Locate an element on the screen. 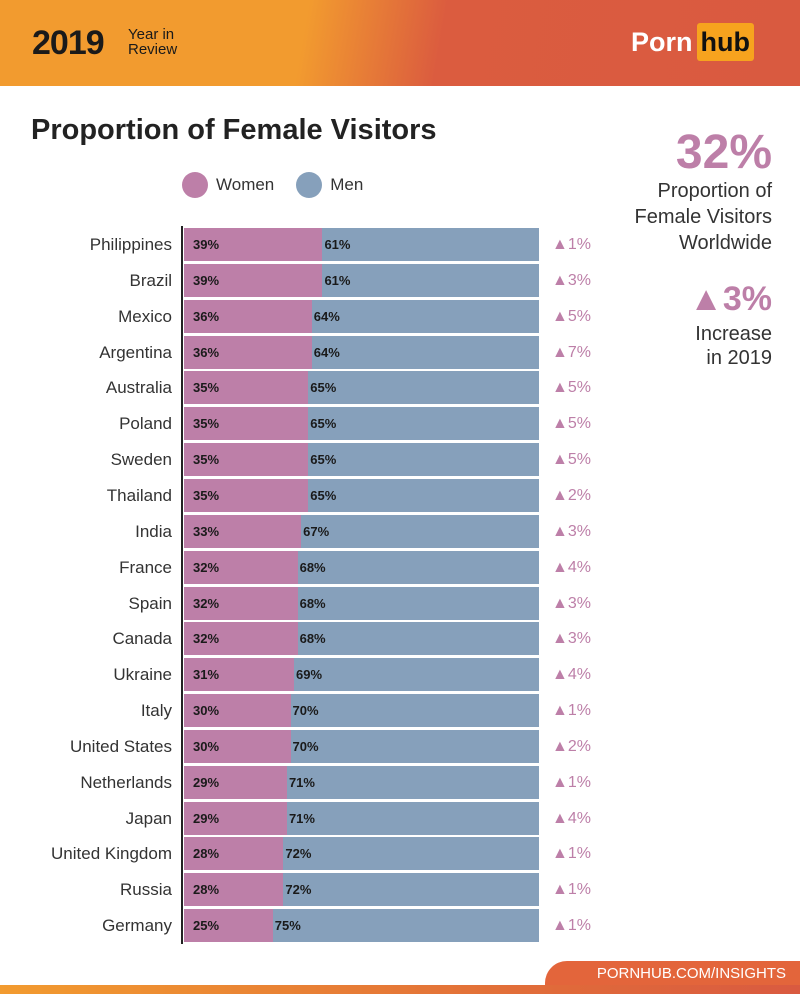  logo: Porn hub is located at coordinates (692, 42).